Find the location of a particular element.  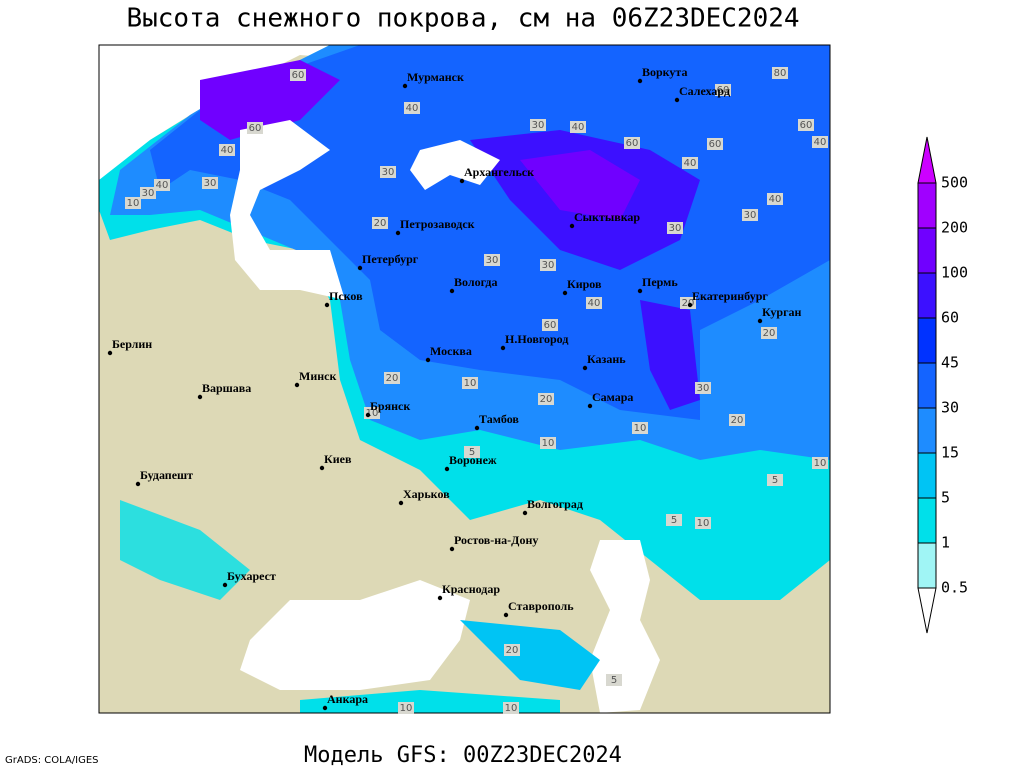

caspian-sea is located at coordinates (625, 626).